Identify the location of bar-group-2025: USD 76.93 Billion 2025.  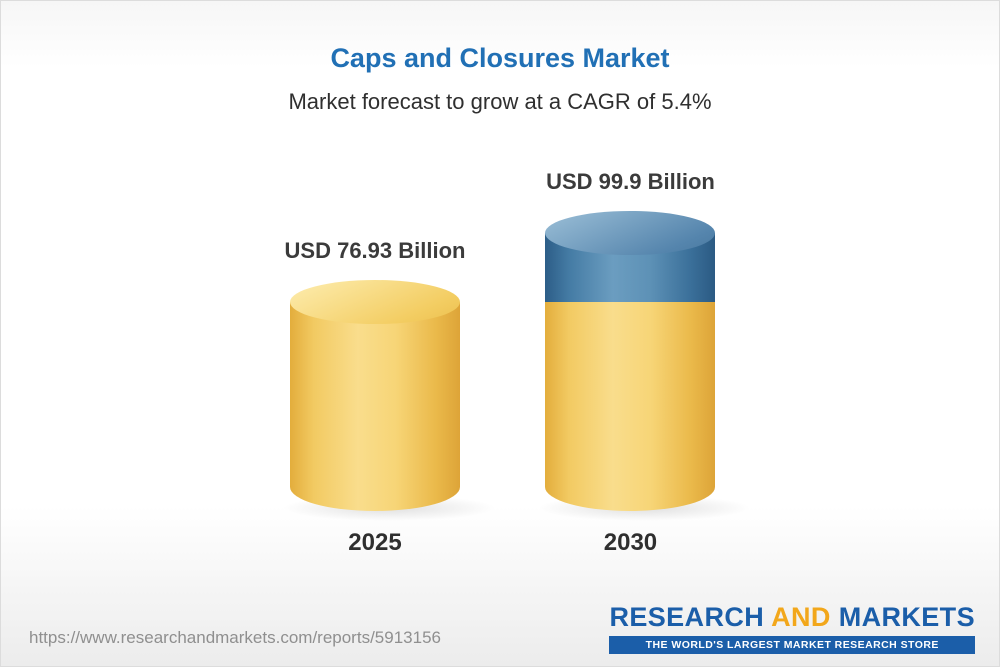
(388, 397).